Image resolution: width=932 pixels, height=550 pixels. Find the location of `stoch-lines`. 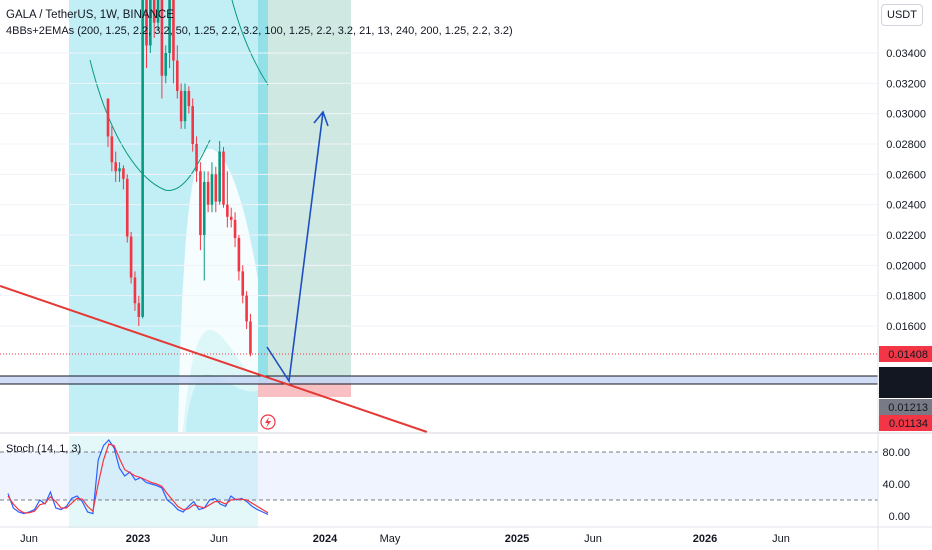

stoch-lines is located at coordinates (138, 477).